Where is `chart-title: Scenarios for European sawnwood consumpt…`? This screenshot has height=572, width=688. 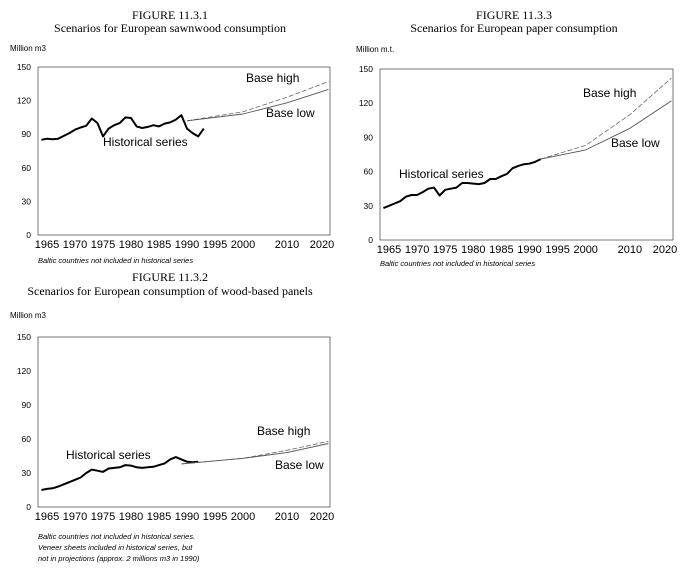
chart-title: Scenarios for European sawnwood consumpt… is located at coordinates (170, 28).